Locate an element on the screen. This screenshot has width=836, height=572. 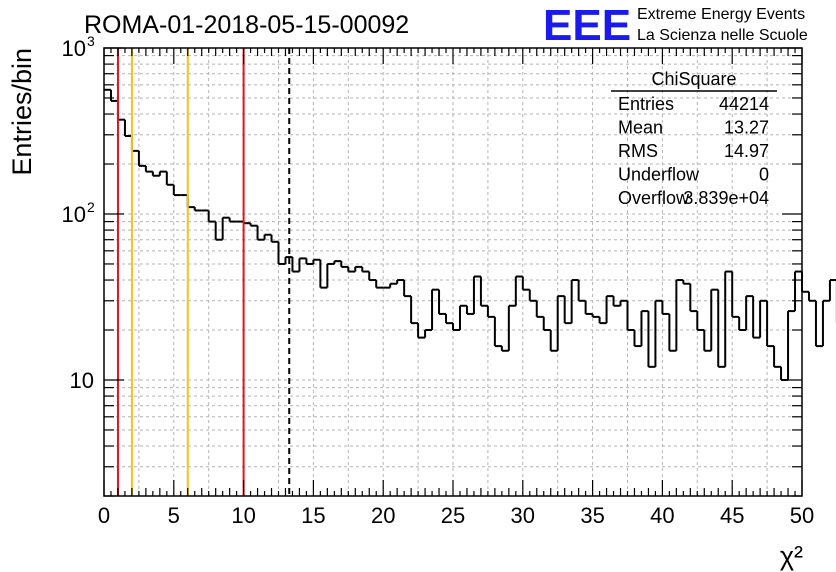
y-tick-label-exponent: 3 is located at coordinates (91, 41).